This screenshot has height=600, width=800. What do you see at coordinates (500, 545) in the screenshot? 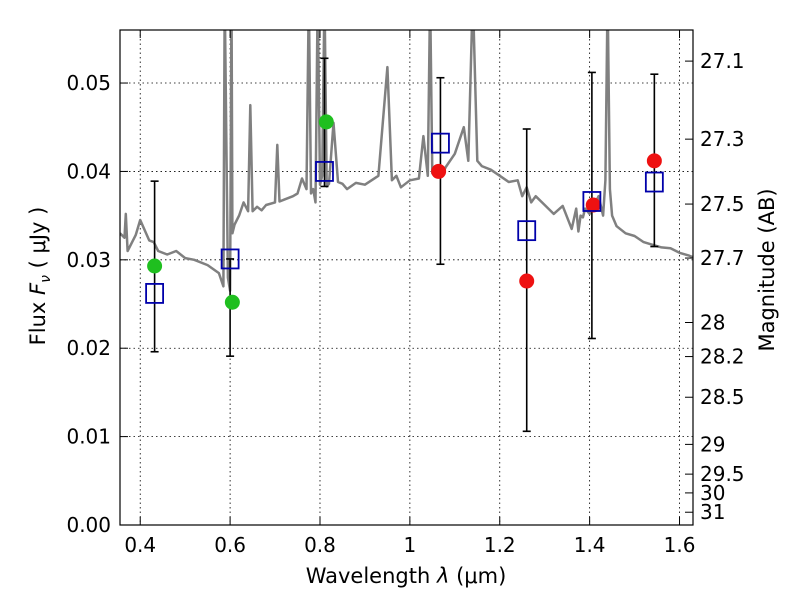
I see `x-tick-label: 1.2` at bounding box center [500, 545].